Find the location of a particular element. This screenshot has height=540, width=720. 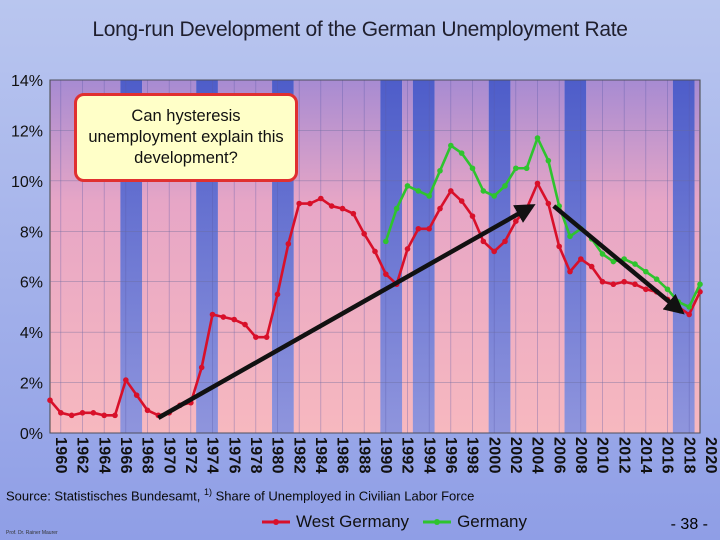

y-tick-label: 2% is located at coordinates (31, 384).